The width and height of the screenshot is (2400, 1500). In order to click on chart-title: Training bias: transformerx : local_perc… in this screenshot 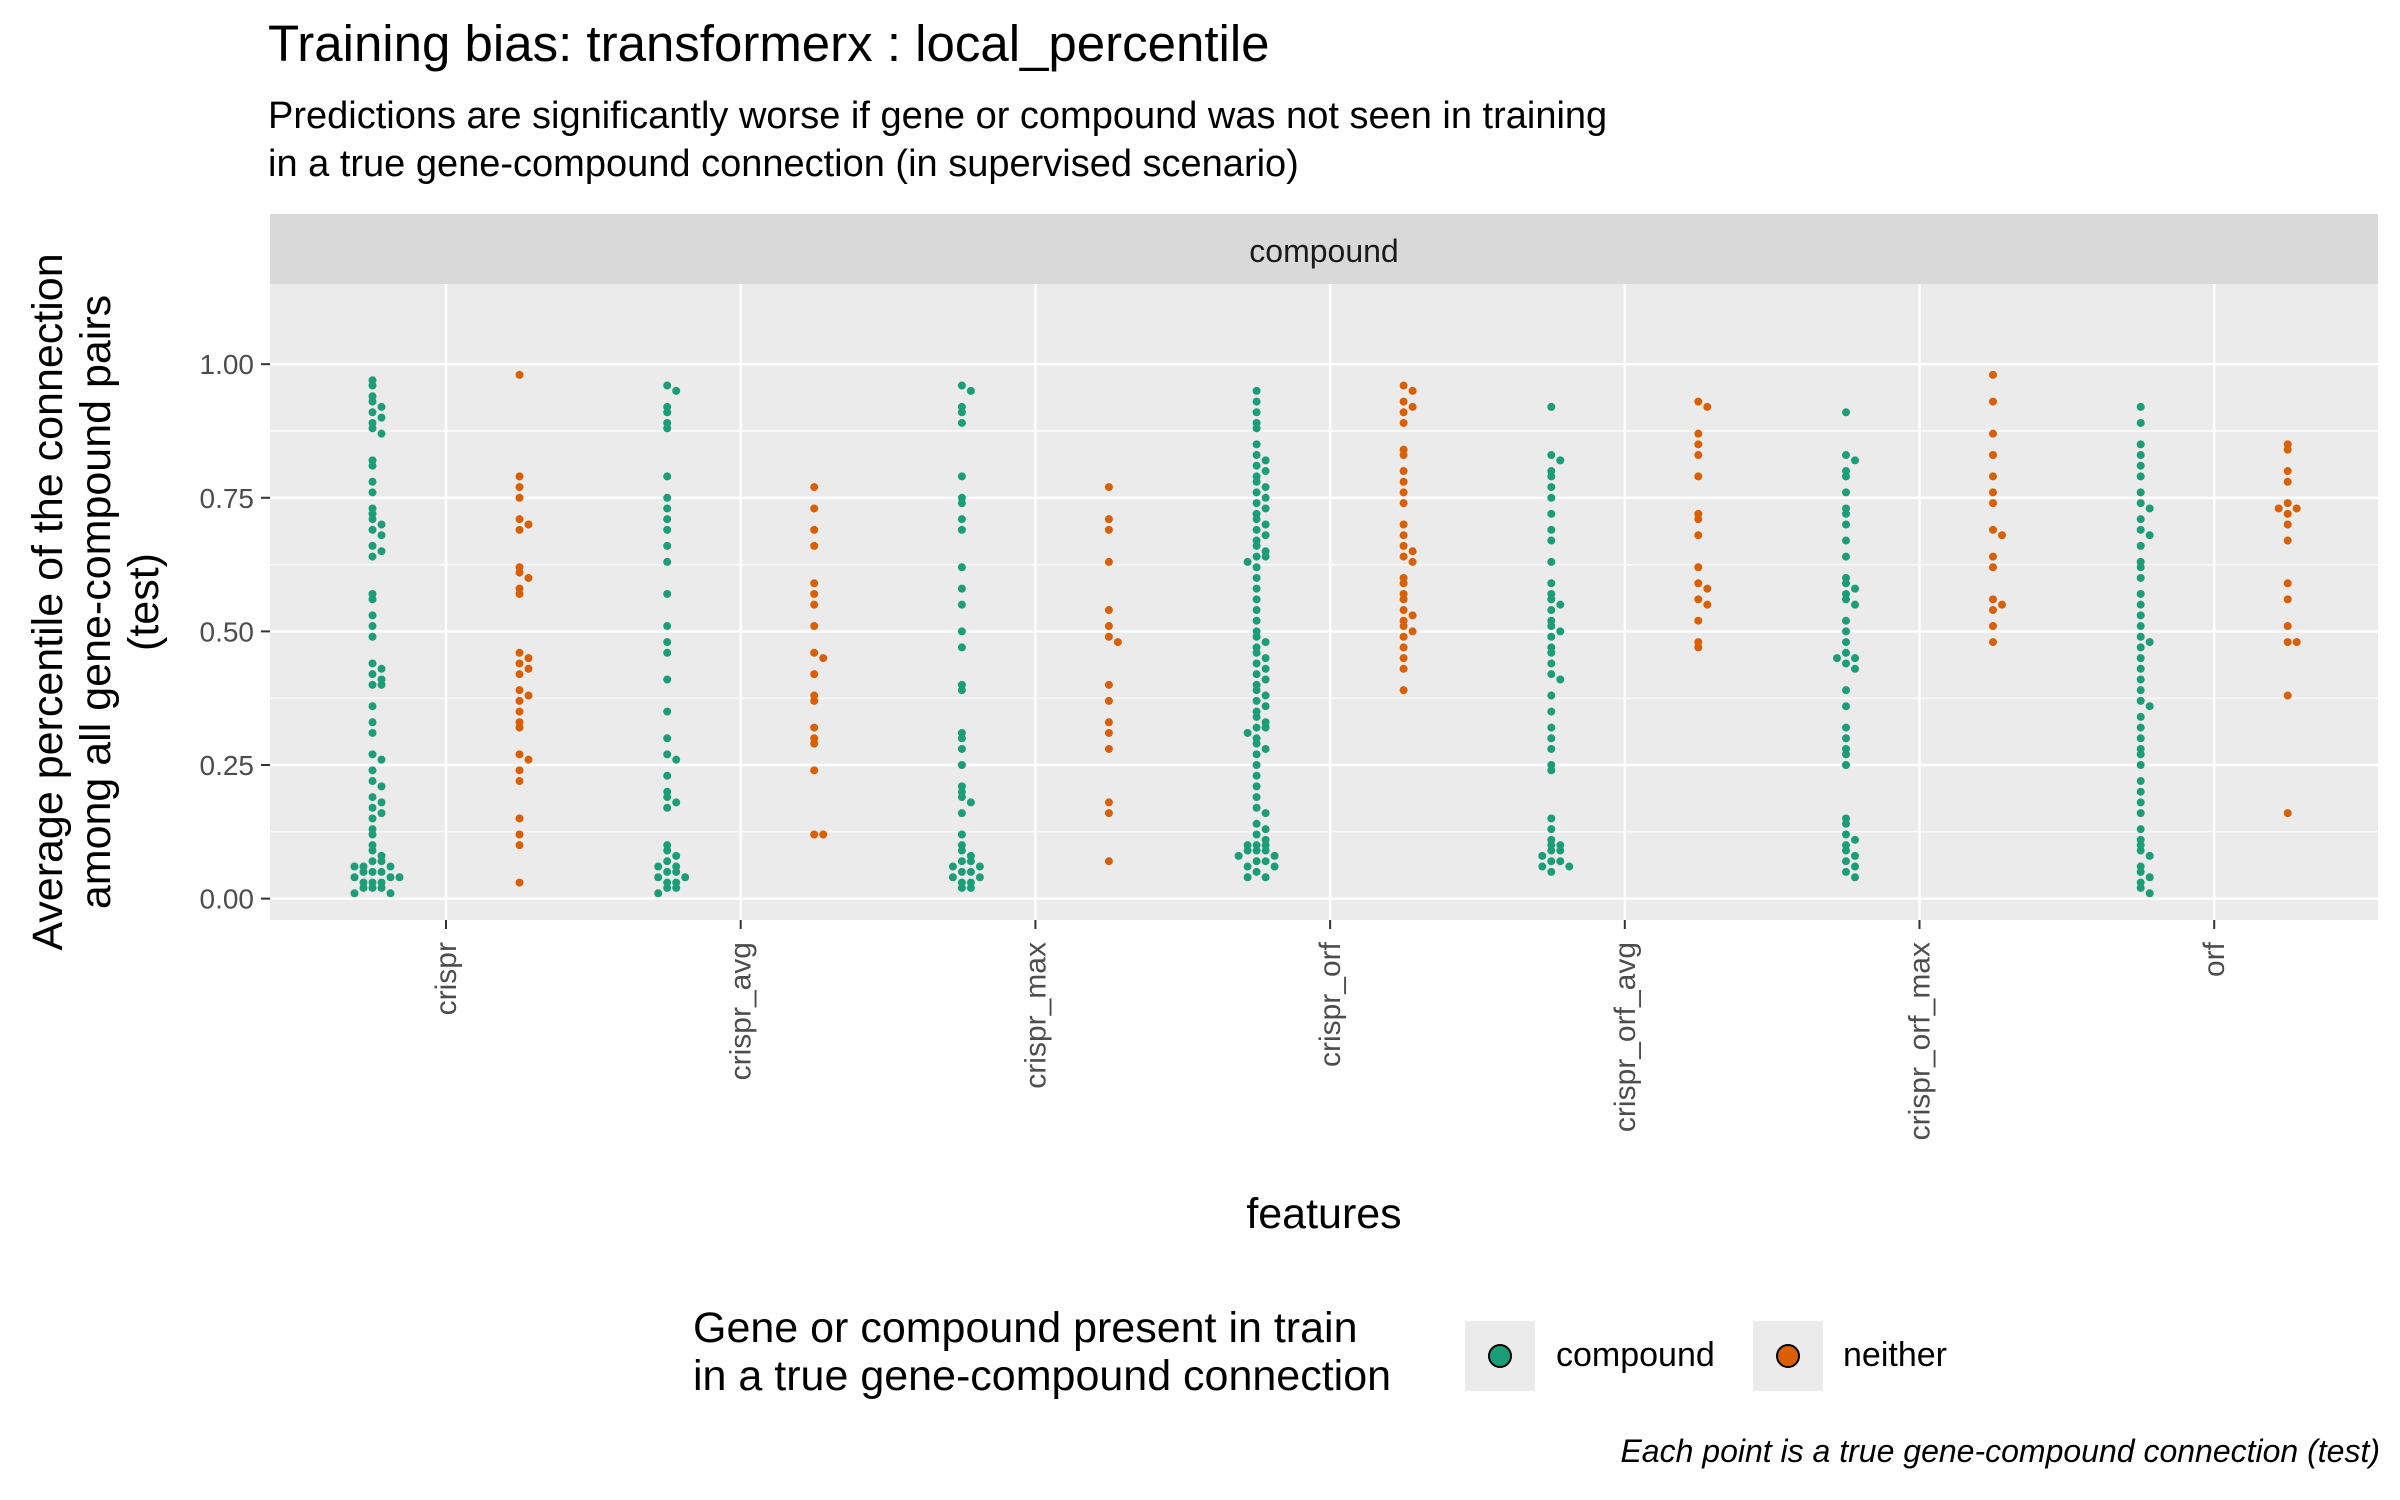, I will do `click(769, 43)`.